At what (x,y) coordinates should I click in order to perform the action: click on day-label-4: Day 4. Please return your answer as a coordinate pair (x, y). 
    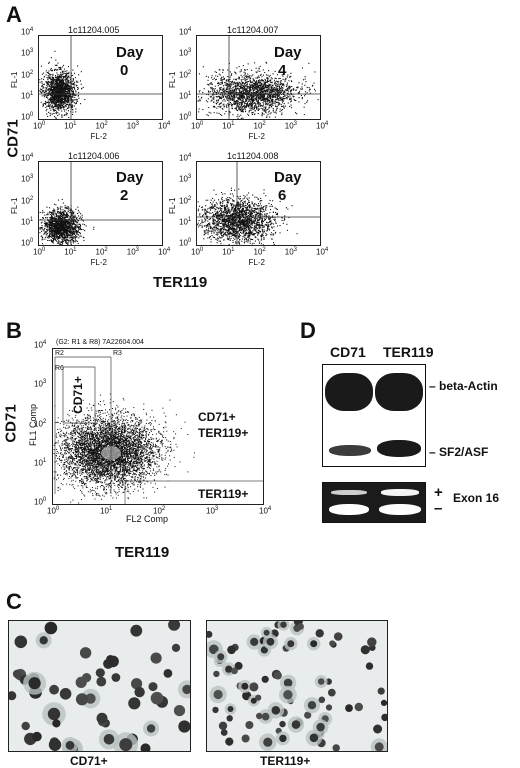
    Looking at the image, I should click on (288, 62).